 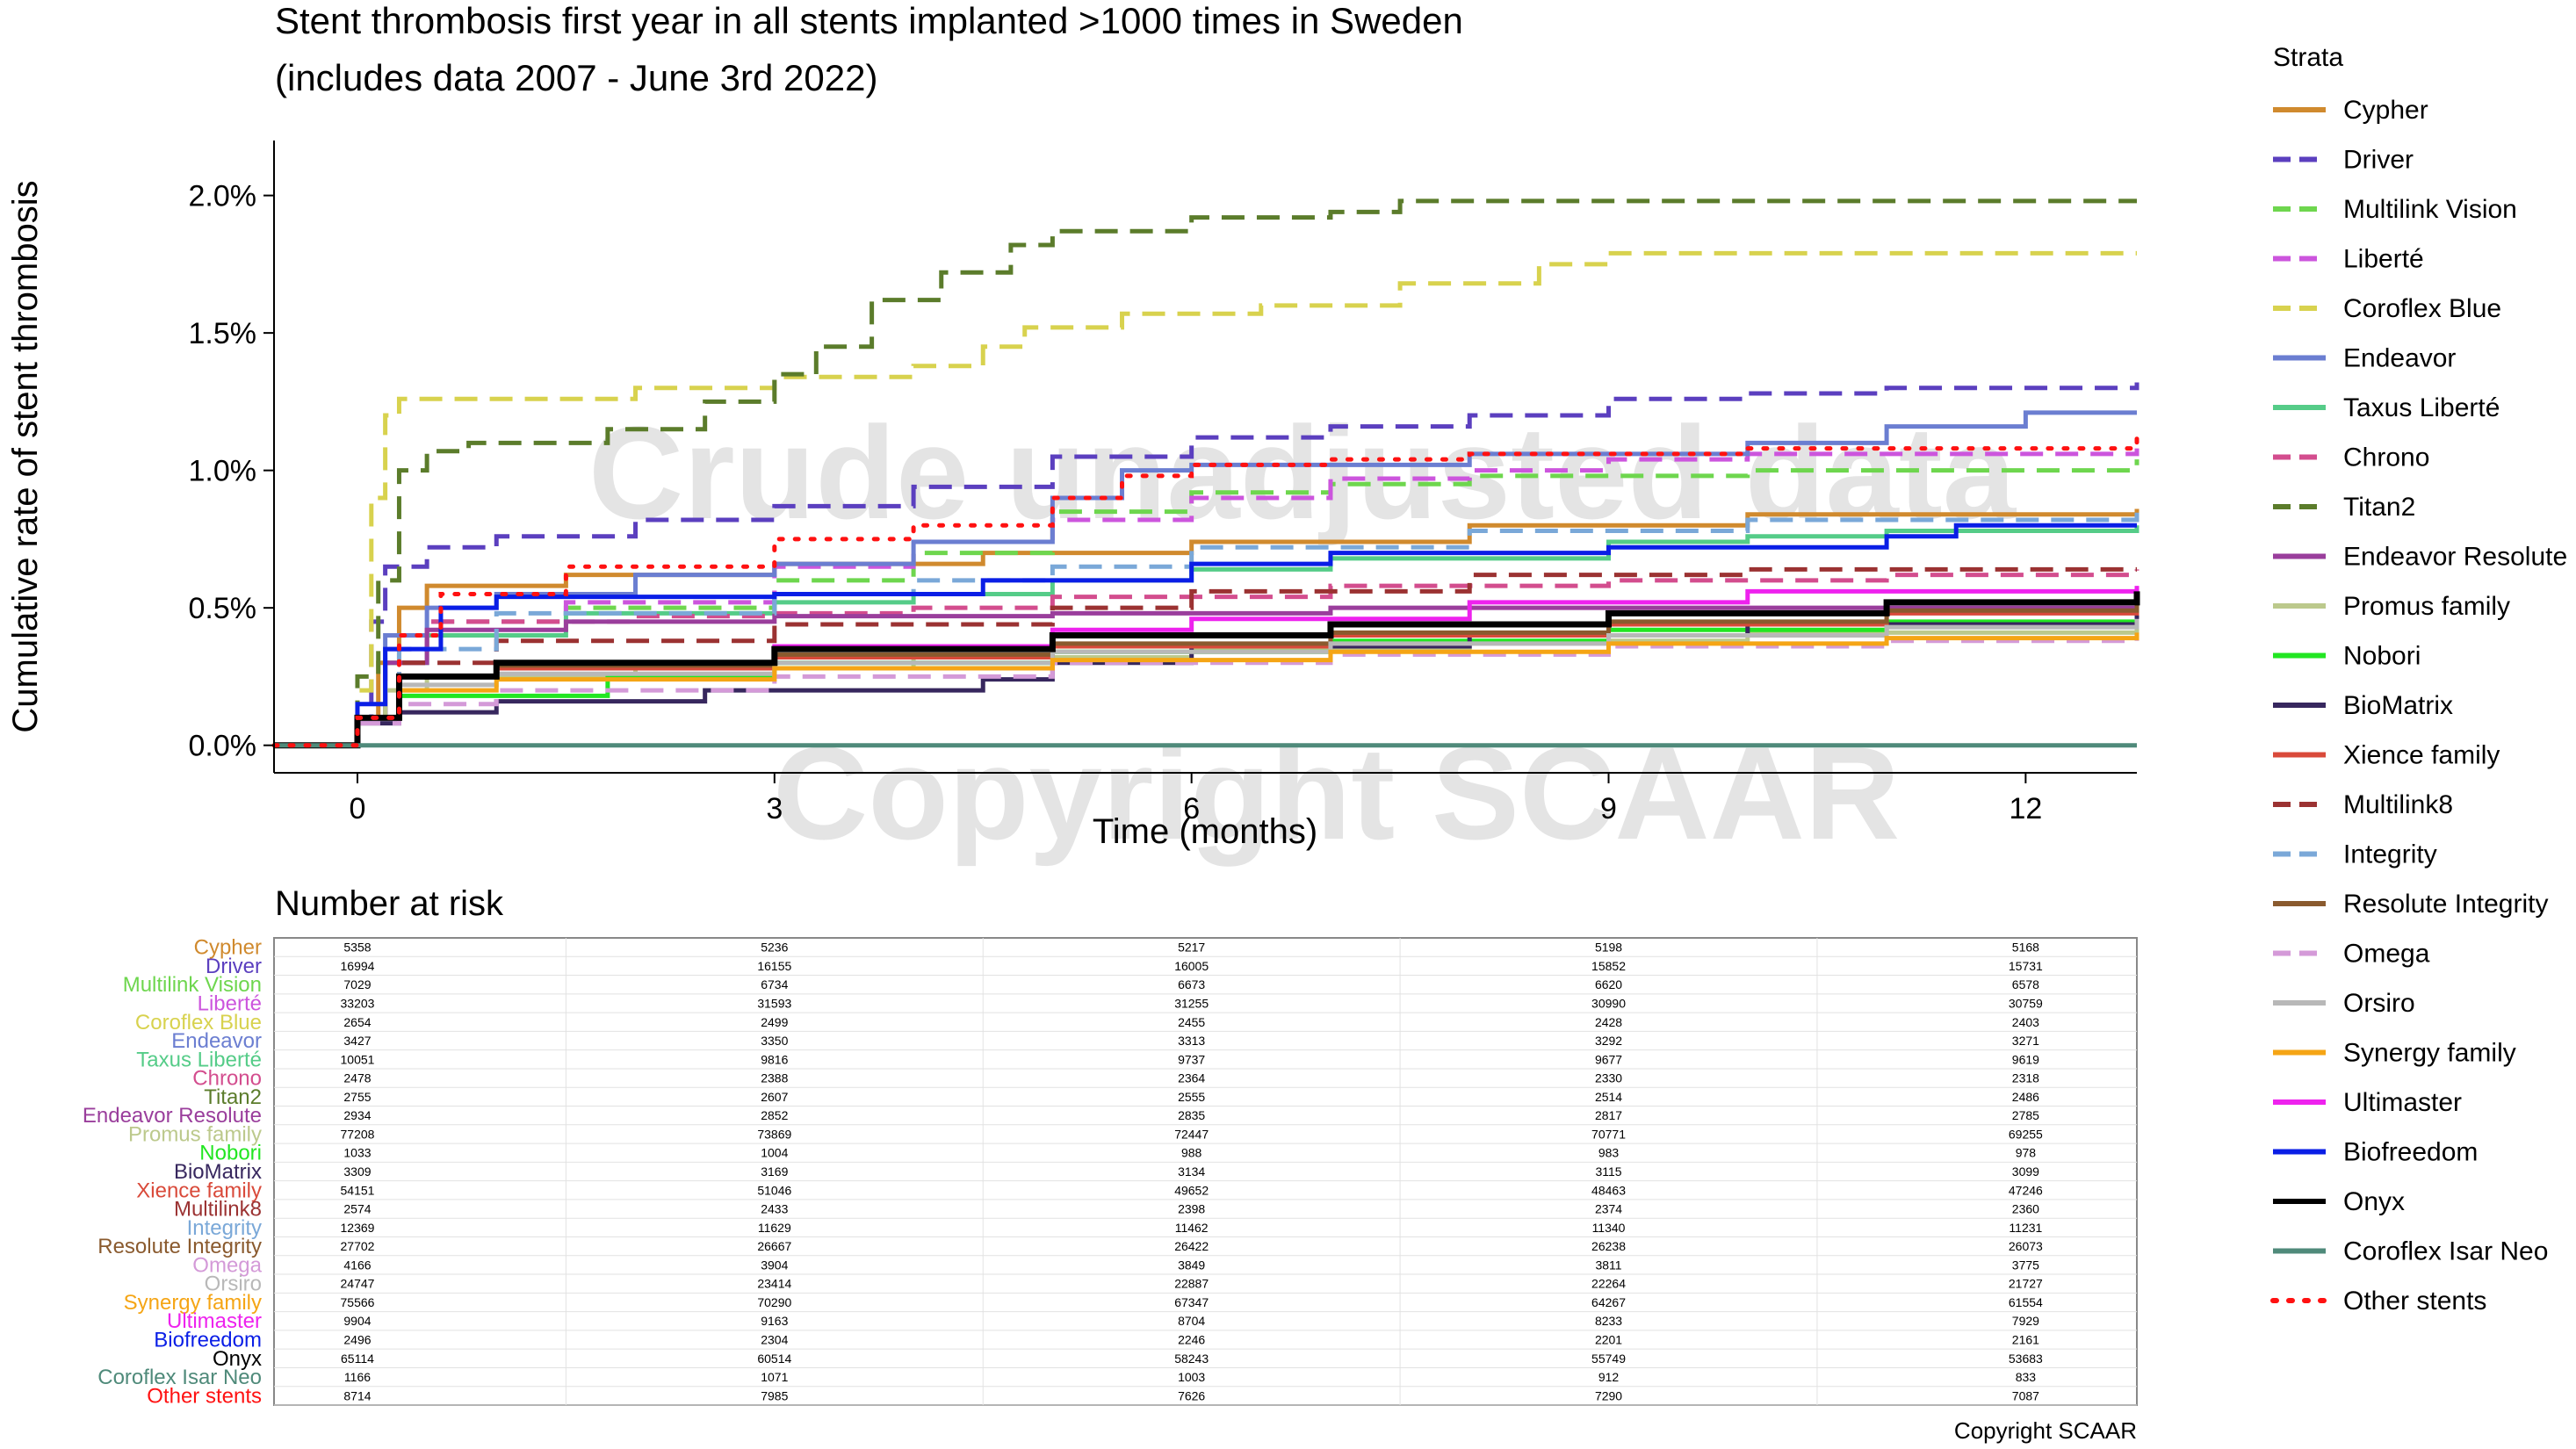 I want to click on risk-value: 2478, so click(x=357, y=1078).